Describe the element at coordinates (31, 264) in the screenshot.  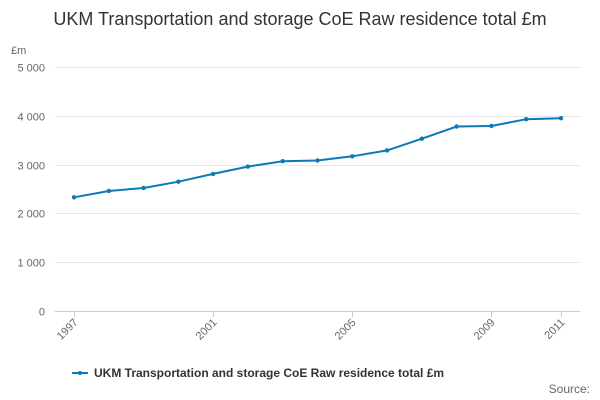
I see `y-tick-label: 1 000` at that location.